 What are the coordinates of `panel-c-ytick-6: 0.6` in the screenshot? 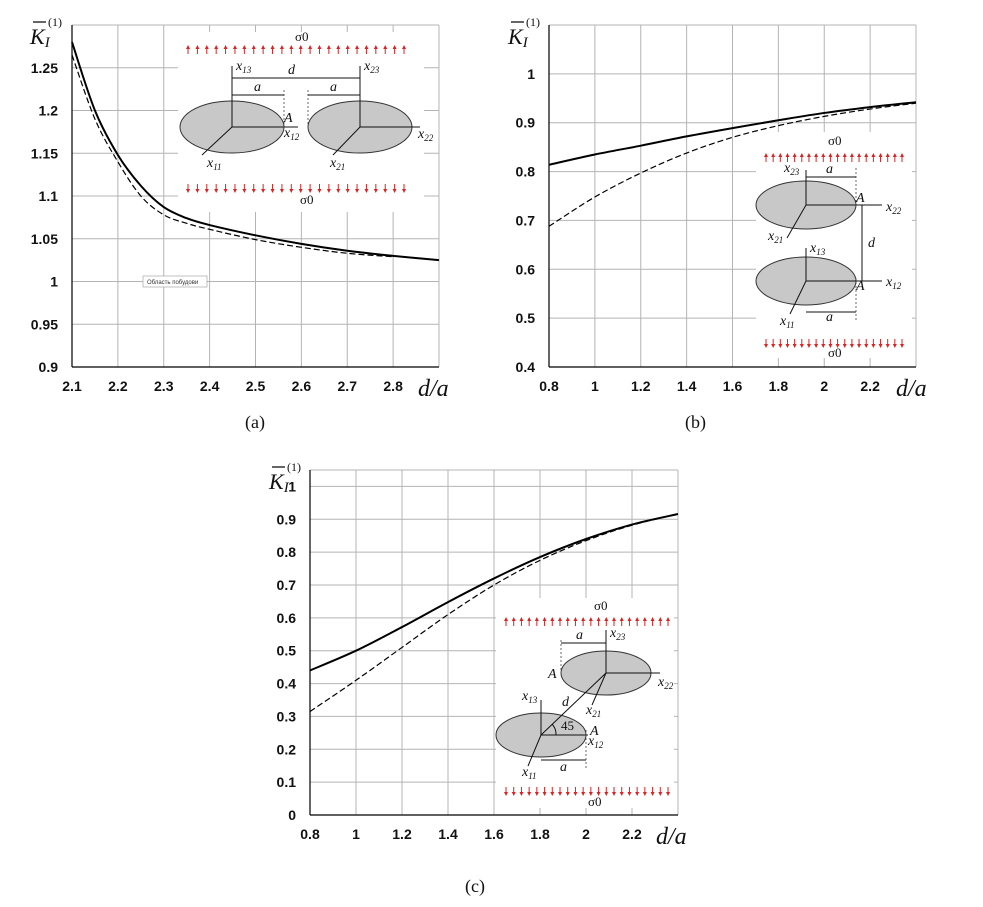 It's located at (287, 618).